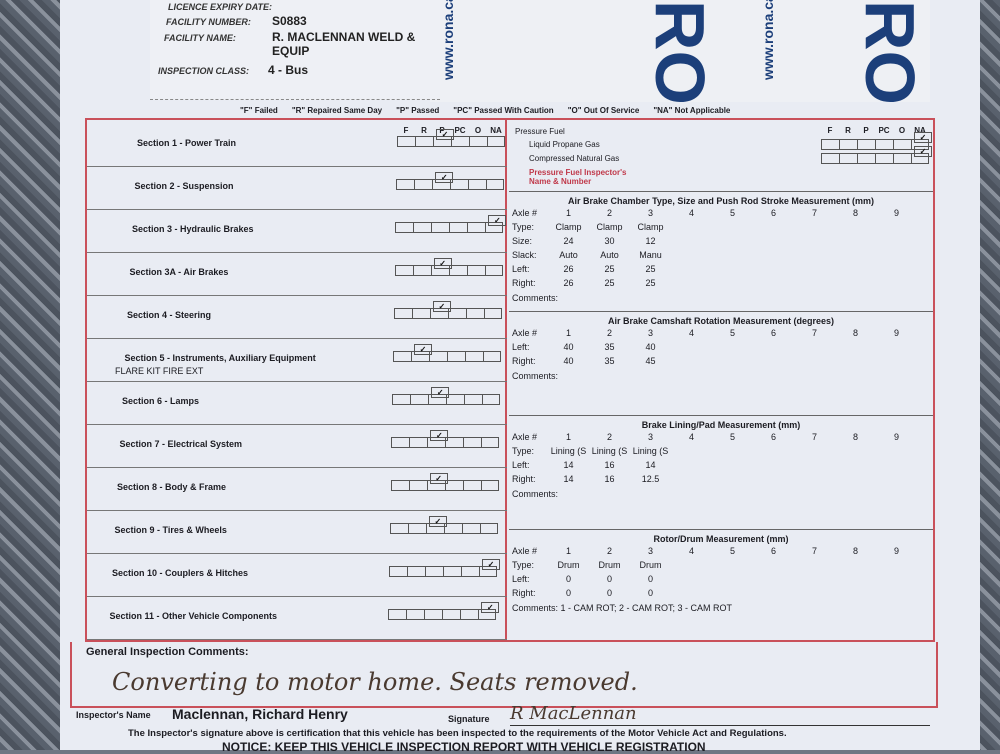 The image size is (1000, 754). What do you see at coordinates (297, 188) in the screenshot?
I see `section-row: Section 2 - Suspension ✓` at bounding box center [297, 188].